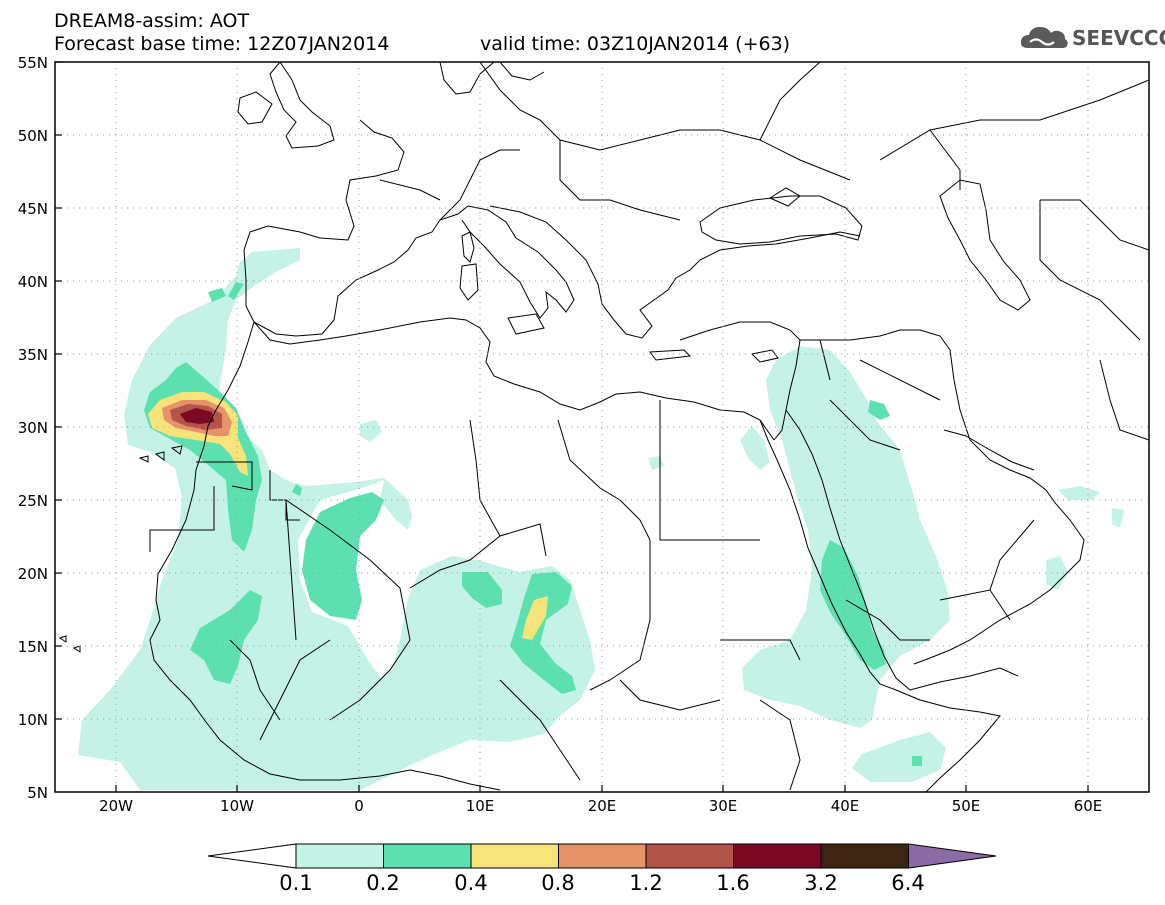  What do you see at coordinates (845, 806) in the screenshot?
I see `lon-label-40e: 40E` at bounding box center [845, 806].